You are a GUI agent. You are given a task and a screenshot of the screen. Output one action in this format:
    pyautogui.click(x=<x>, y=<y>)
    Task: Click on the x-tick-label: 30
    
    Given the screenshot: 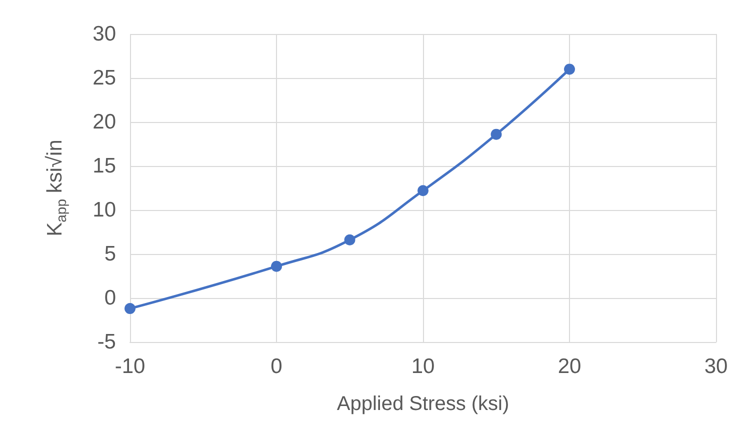 What is the action you would take?
    pyautogui.click(x=716, y=366)
    